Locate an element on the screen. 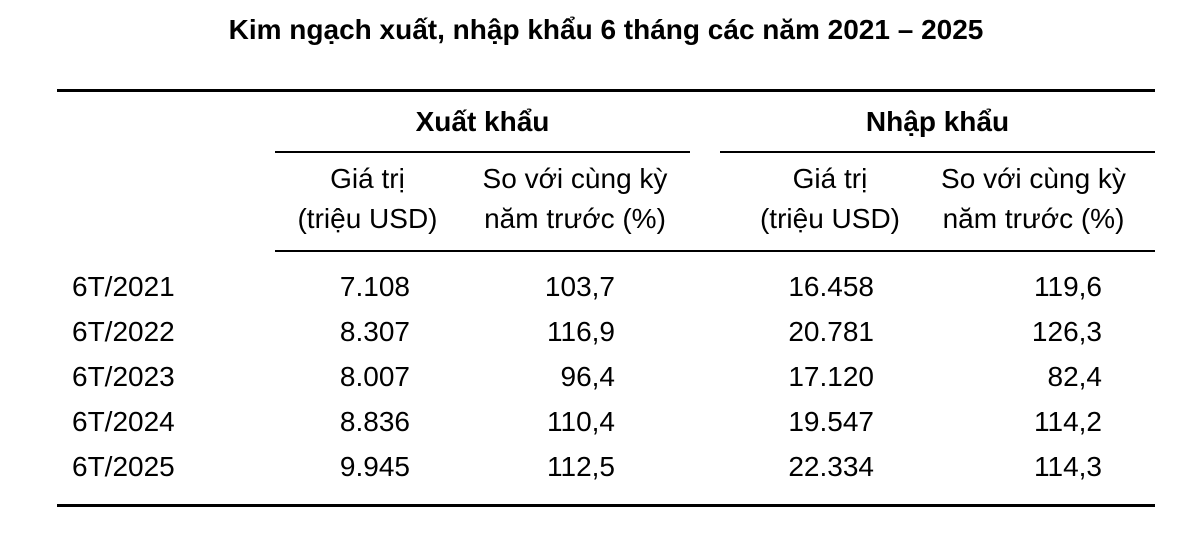 This screenshot has width=1180, height=537. sub-header-import-value: Giá trị (triệu USD) is located at coordinates (830, 202).